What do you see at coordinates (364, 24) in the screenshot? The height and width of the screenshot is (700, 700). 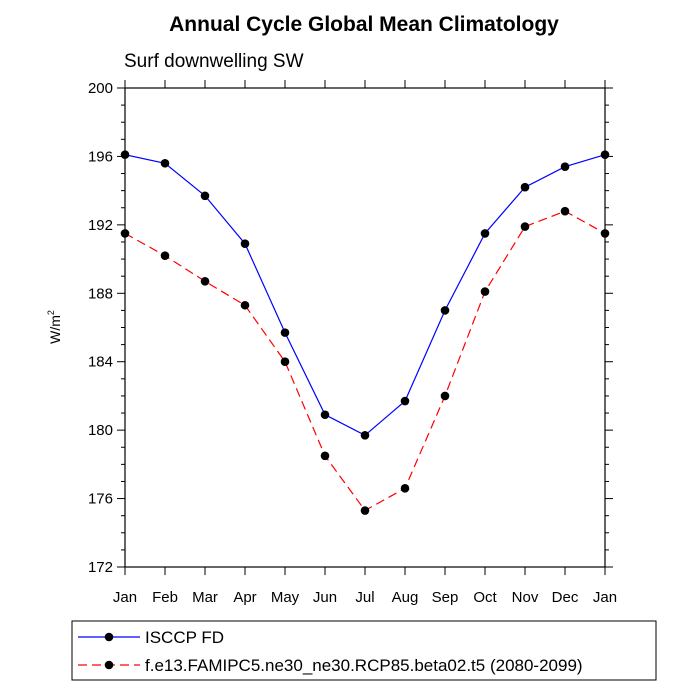 I see `chart-title: Annual Cycle Global Mean Climatology` at bounding box center [364, 24].